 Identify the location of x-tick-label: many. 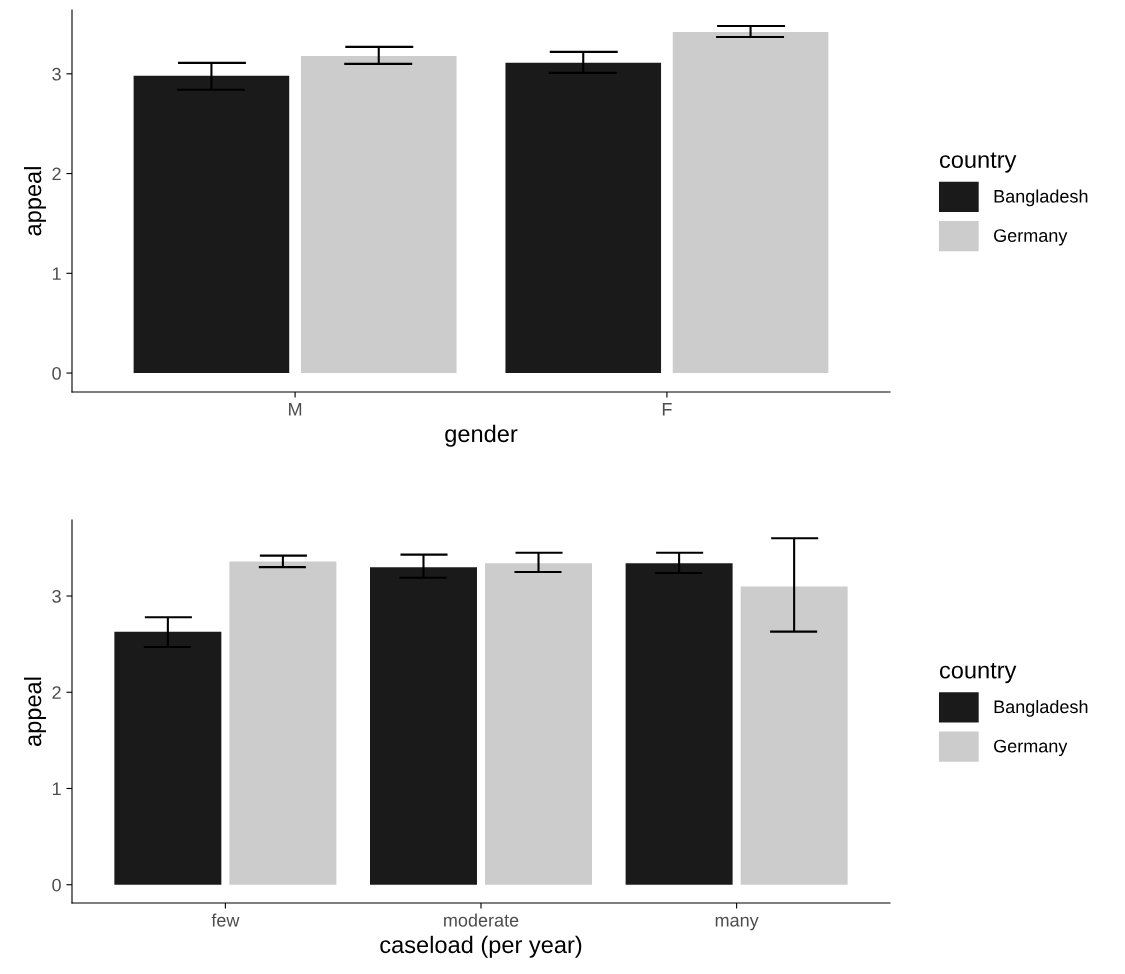
(737, 923).